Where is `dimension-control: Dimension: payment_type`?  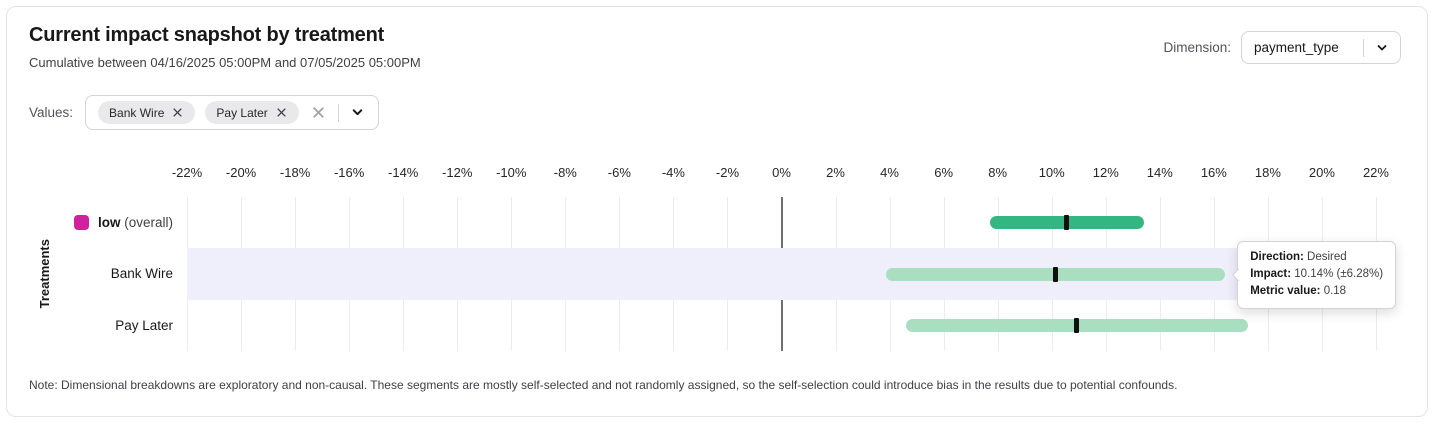
dimension-control: Dimension: payment_type is located at coordinates (1282, 47).